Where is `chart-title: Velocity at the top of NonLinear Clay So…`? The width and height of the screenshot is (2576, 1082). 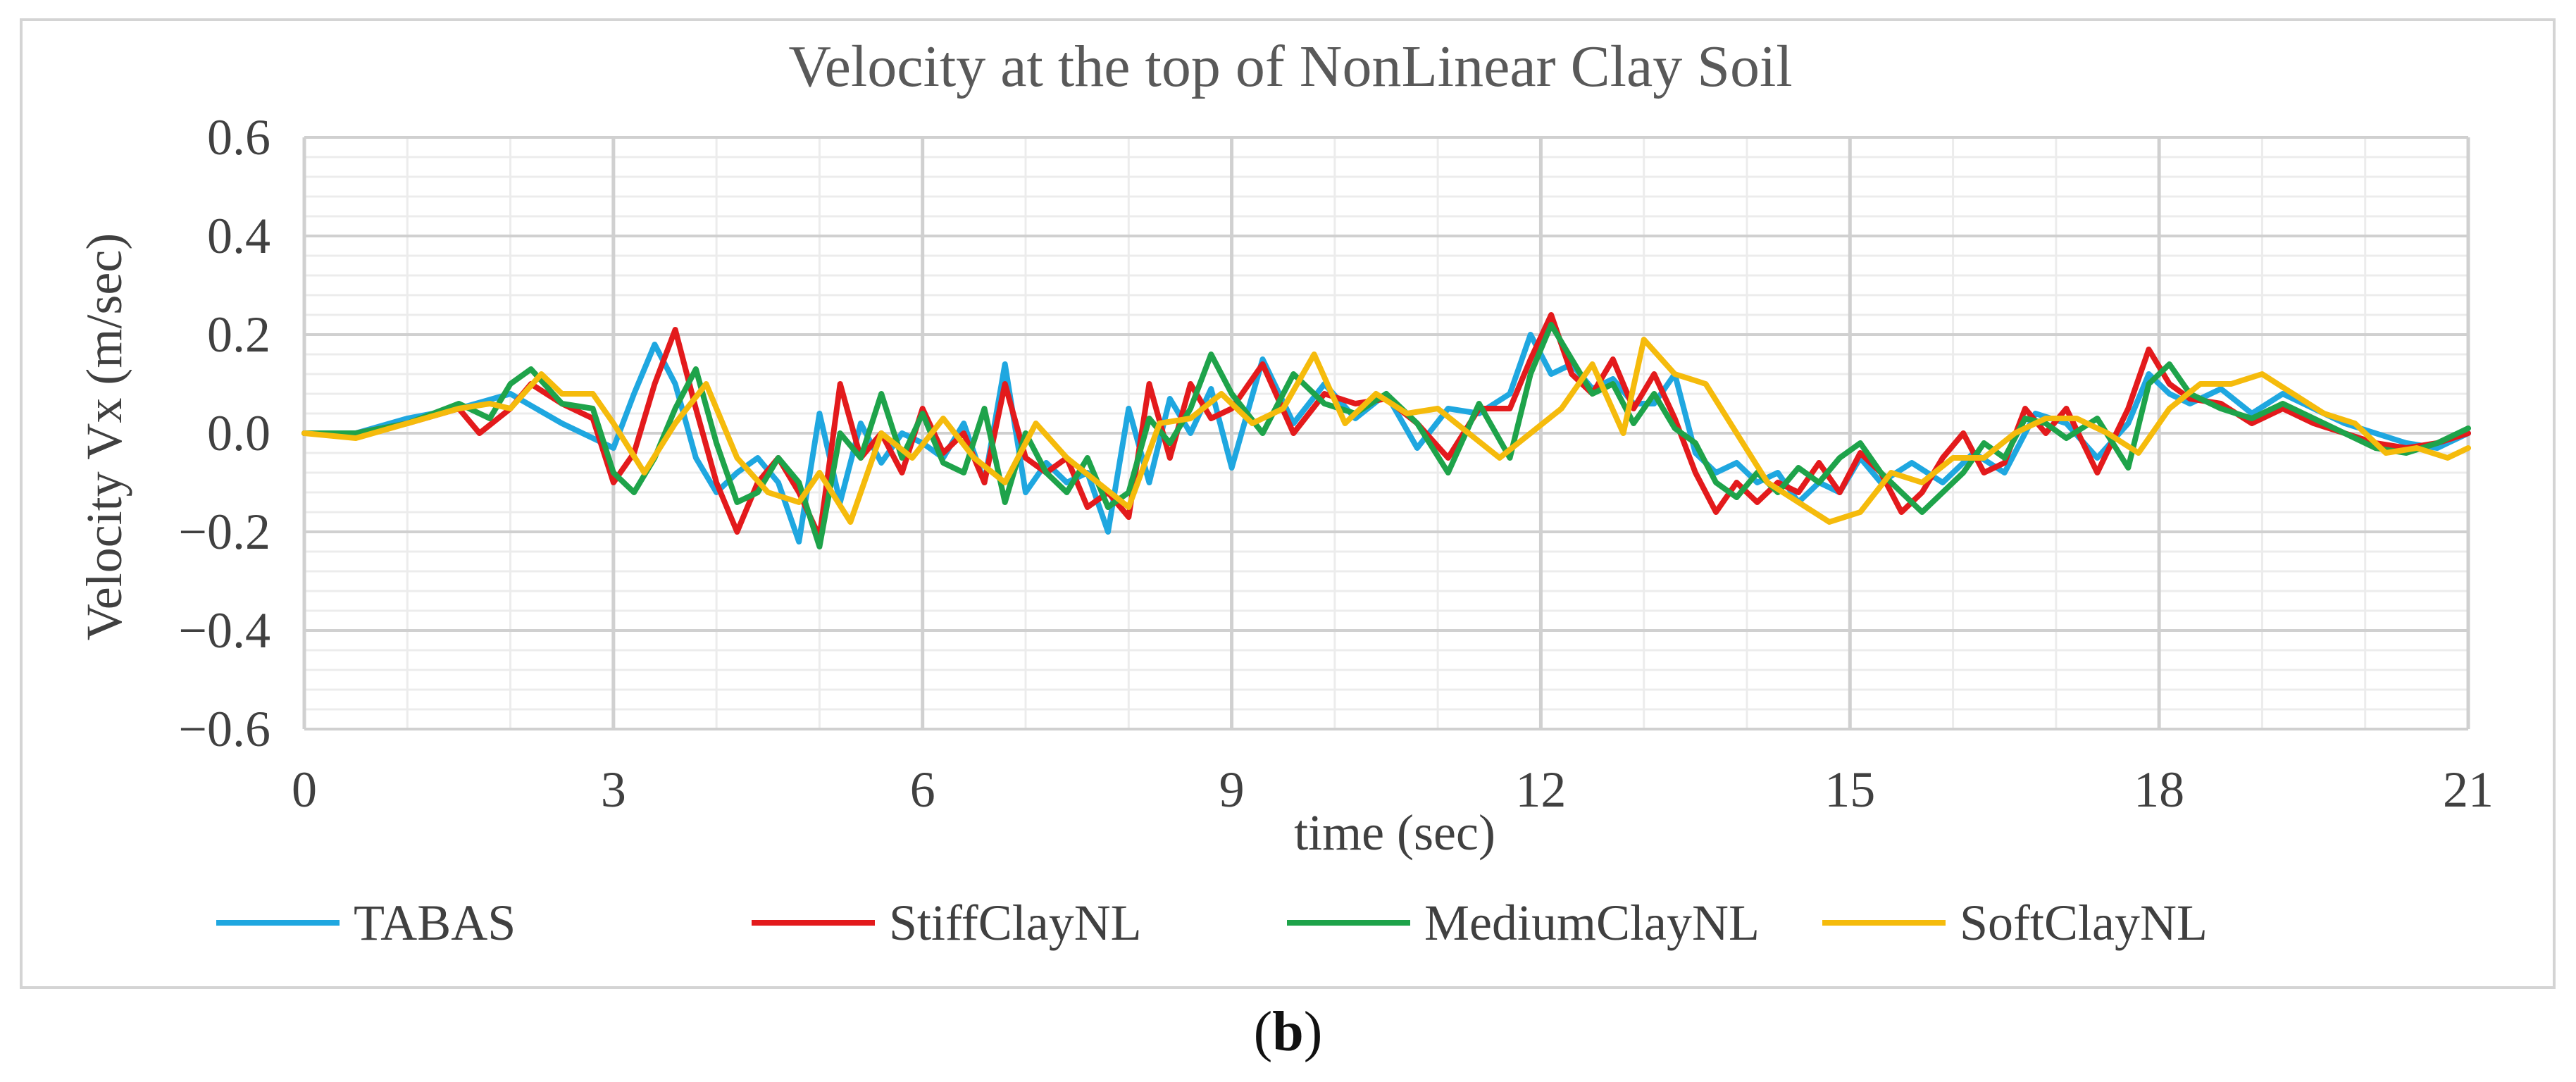 chart-title: Velocity at the top of NonLinear Clay So… is located at coordinates (1290, 66).